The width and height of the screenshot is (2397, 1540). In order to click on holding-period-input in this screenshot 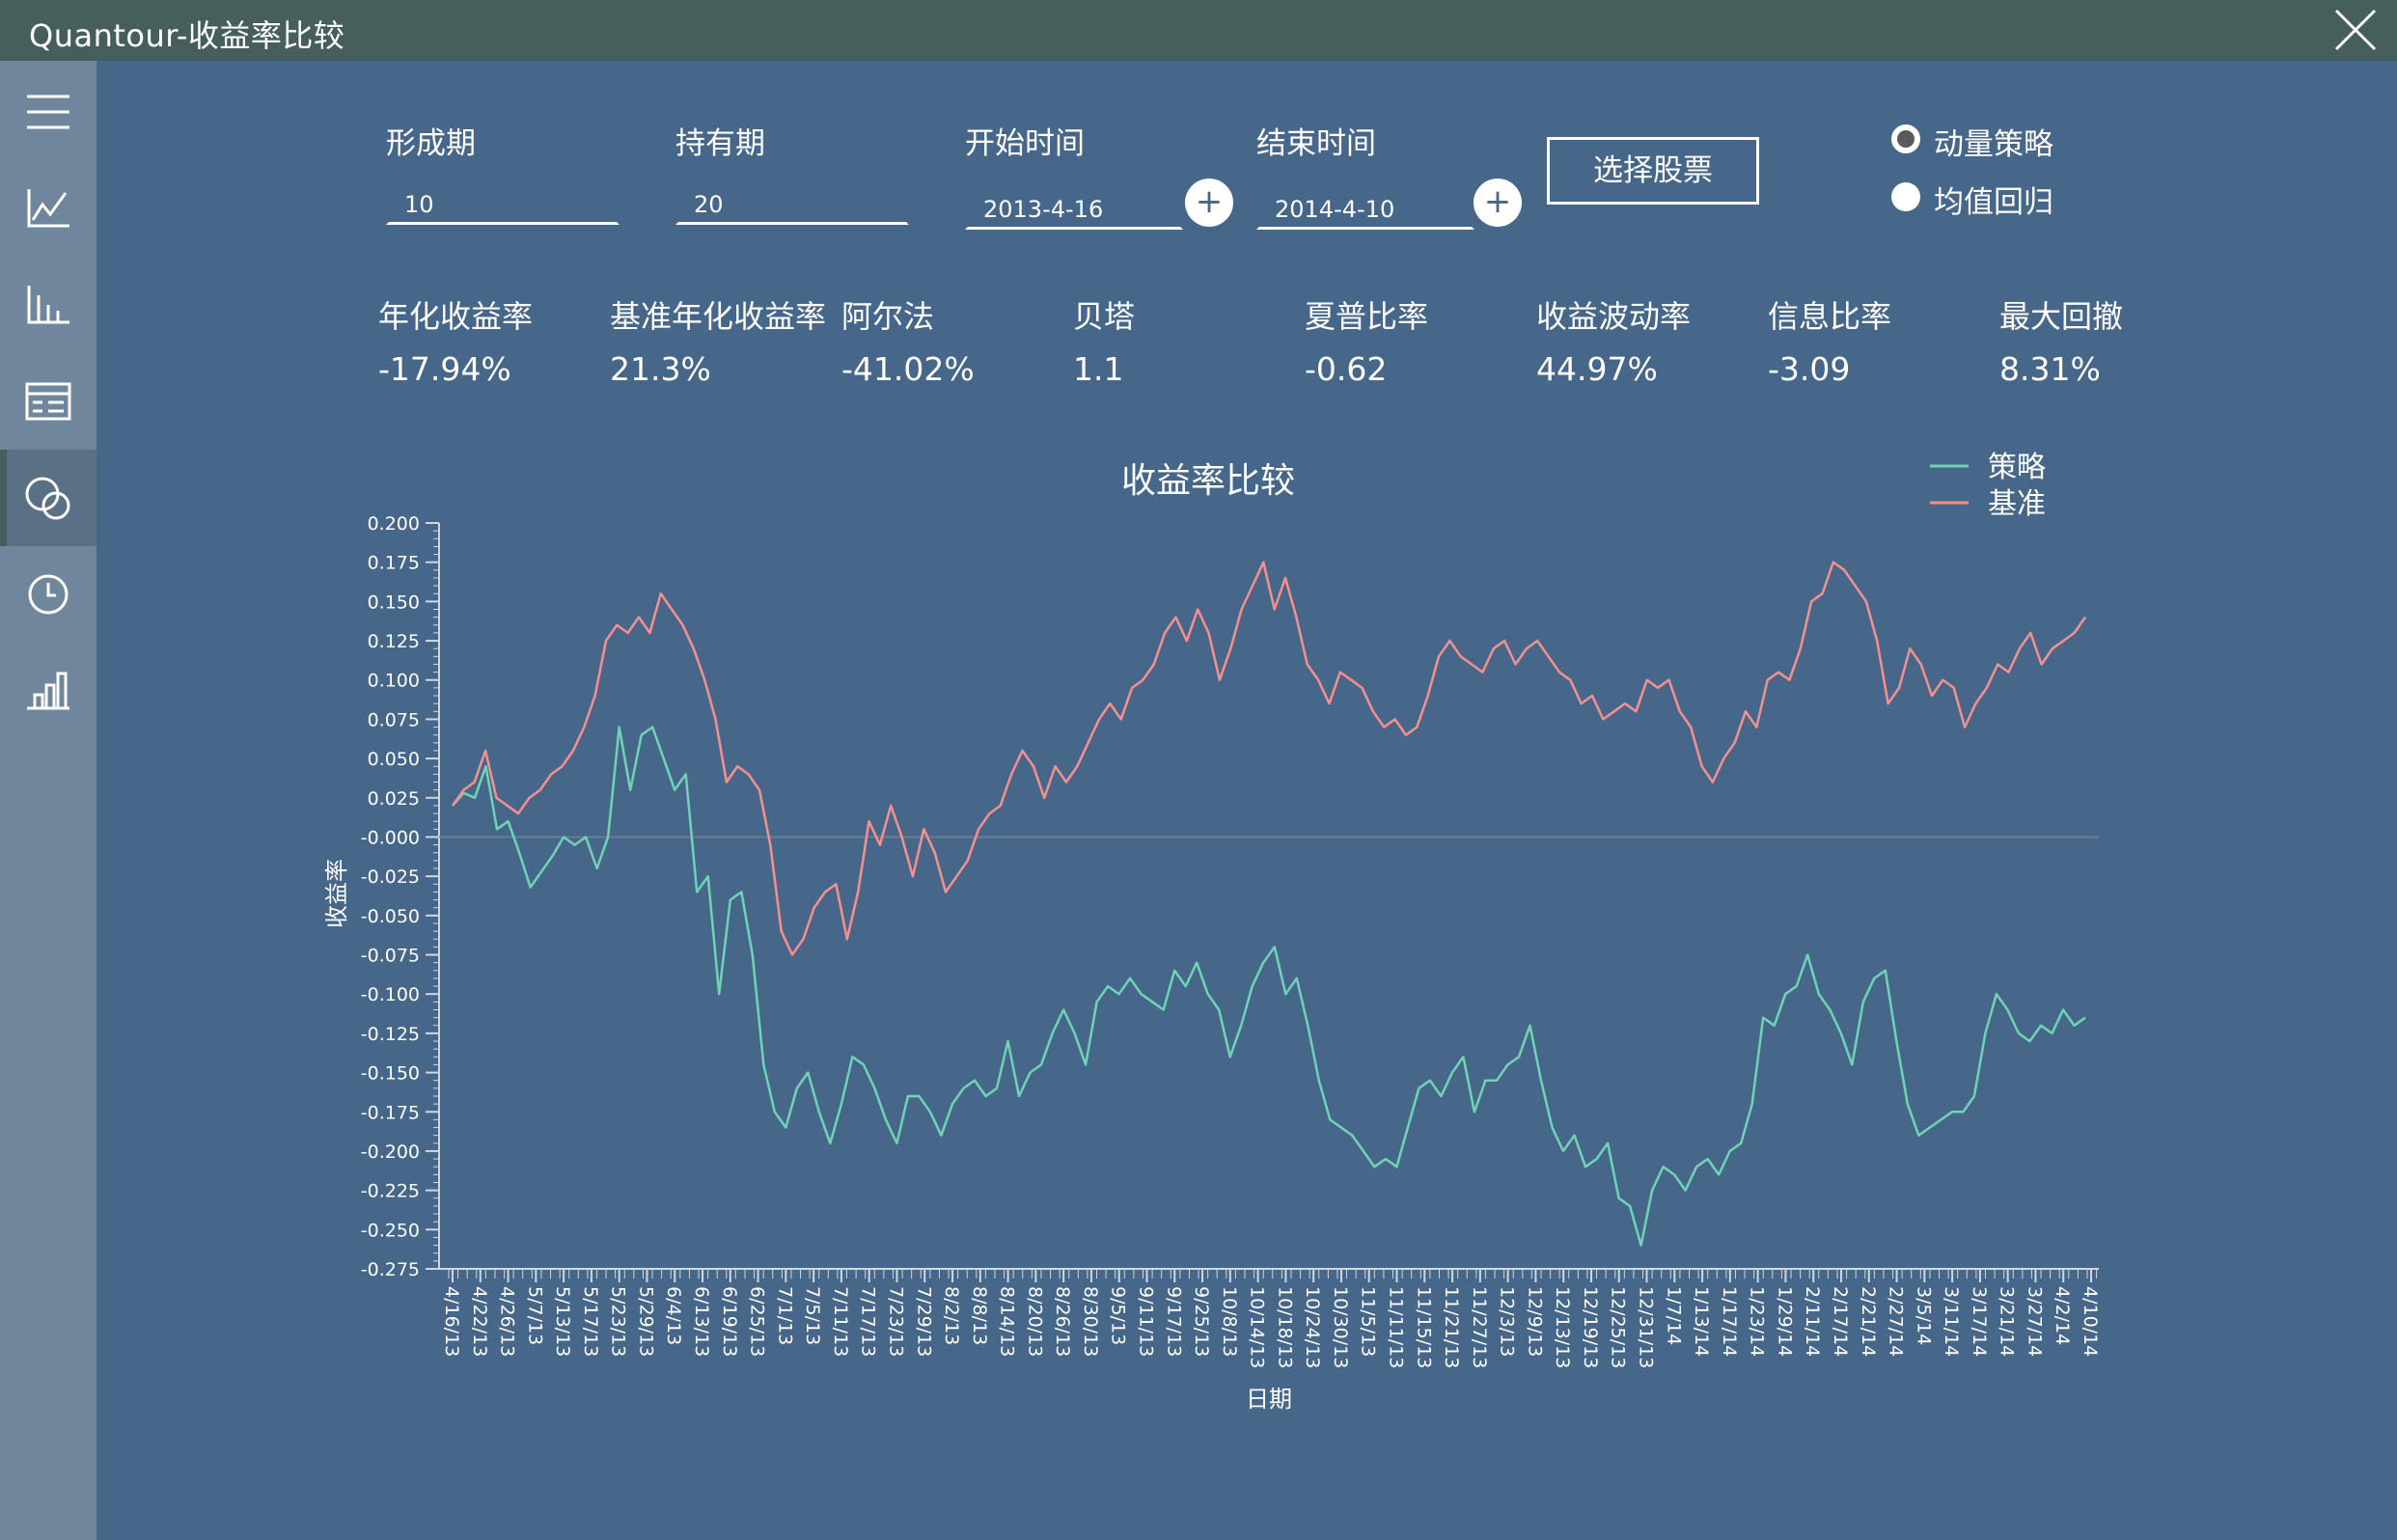, I will do `click(792, 205)`.